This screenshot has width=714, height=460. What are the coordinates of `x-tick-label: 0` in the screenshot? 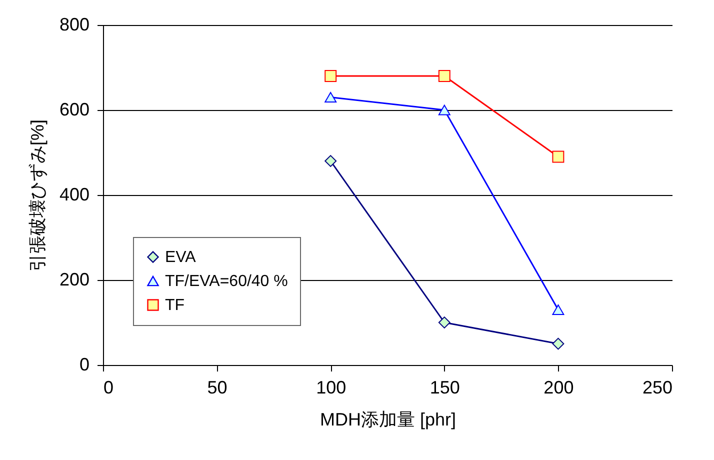 It's located at (109, 388).